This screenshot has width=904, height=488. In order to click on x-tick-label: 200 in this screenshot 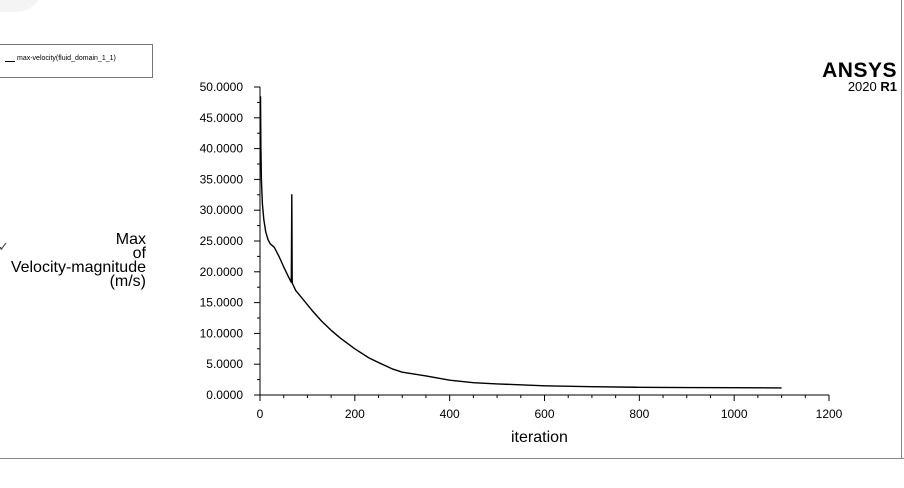, I will do `click(355, 414)`.